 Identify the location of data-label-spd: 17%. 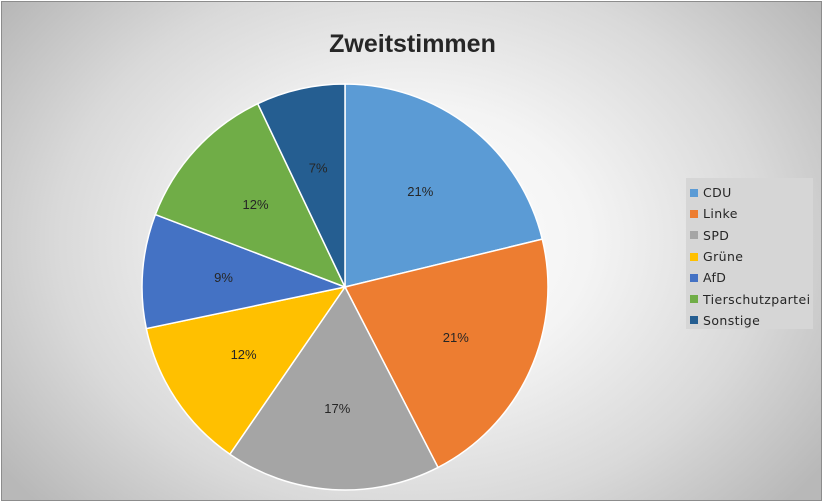
(337, 408).